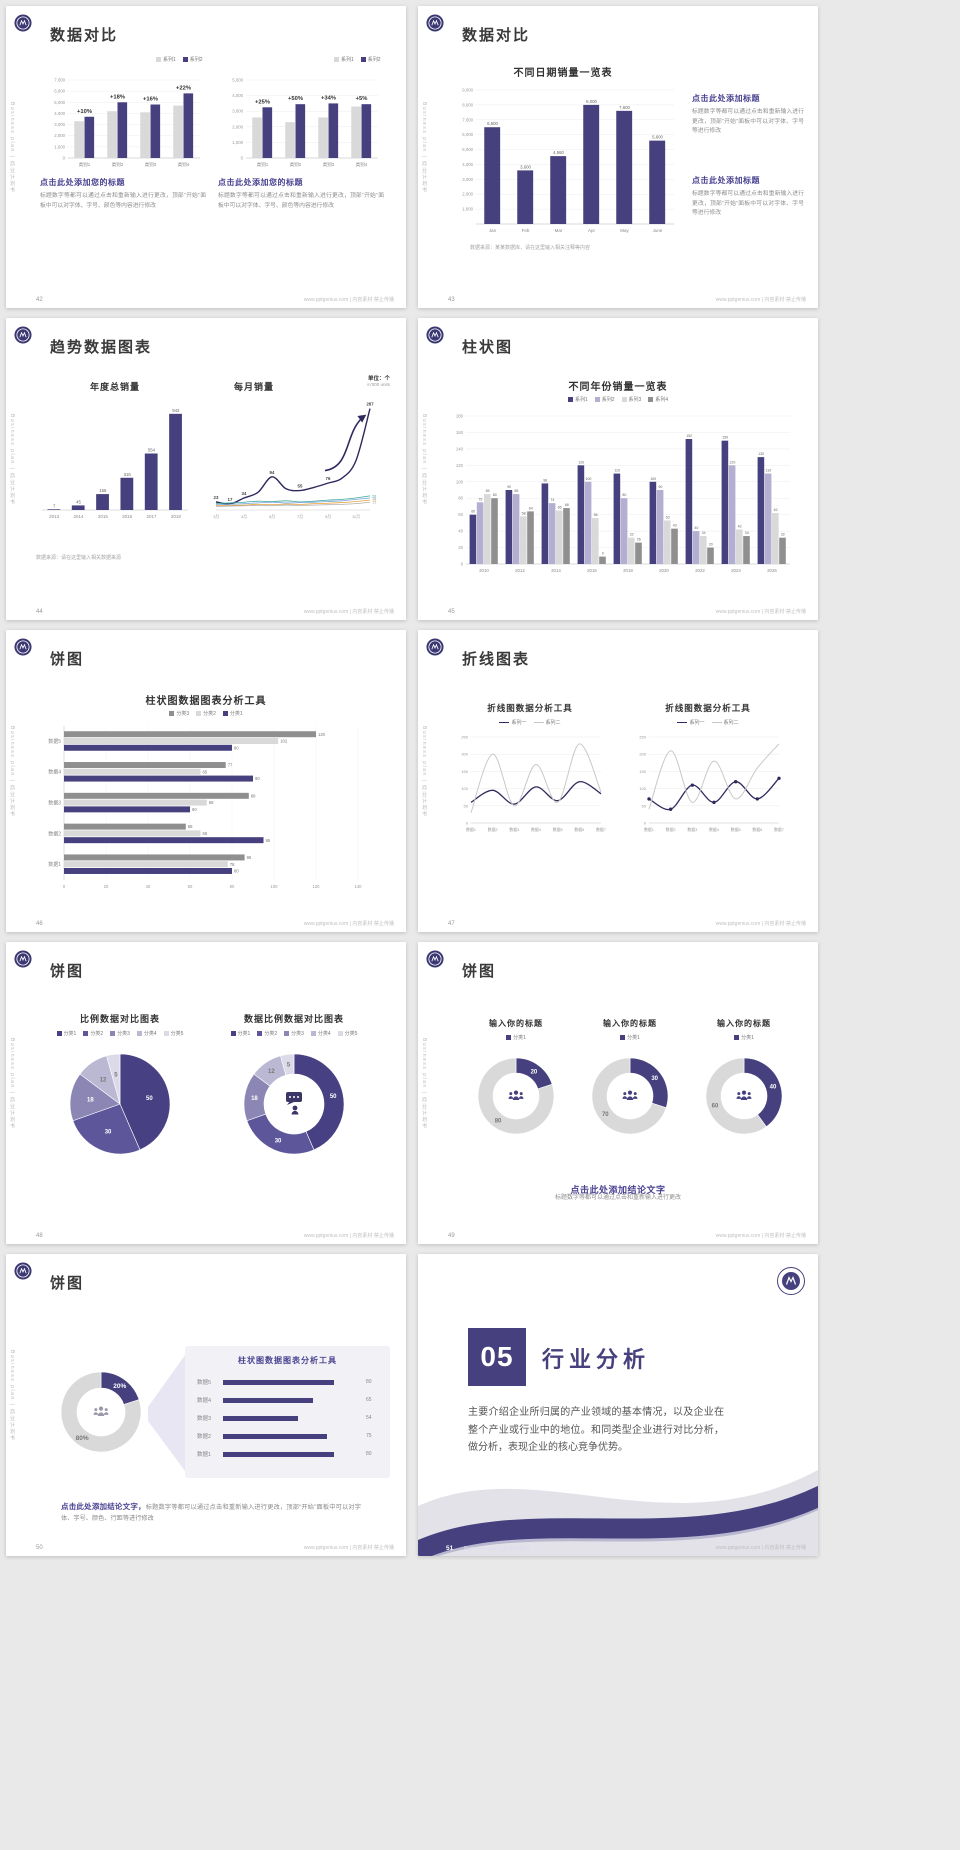 Image resolution: width=960 pixels, height=1850 pixels. I want to click on chart-title: 折线图数据分析工具, so click(708, 708).